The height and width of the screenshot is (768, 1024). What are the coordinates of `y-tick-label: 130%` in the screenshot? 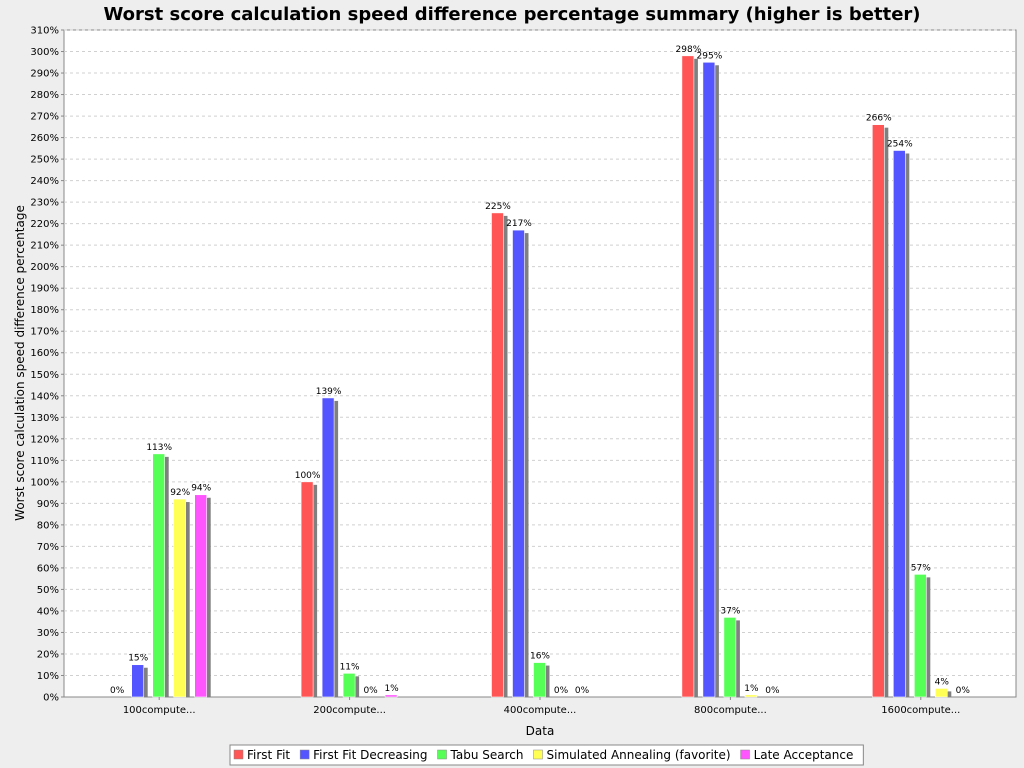 It's located at (44, 418).